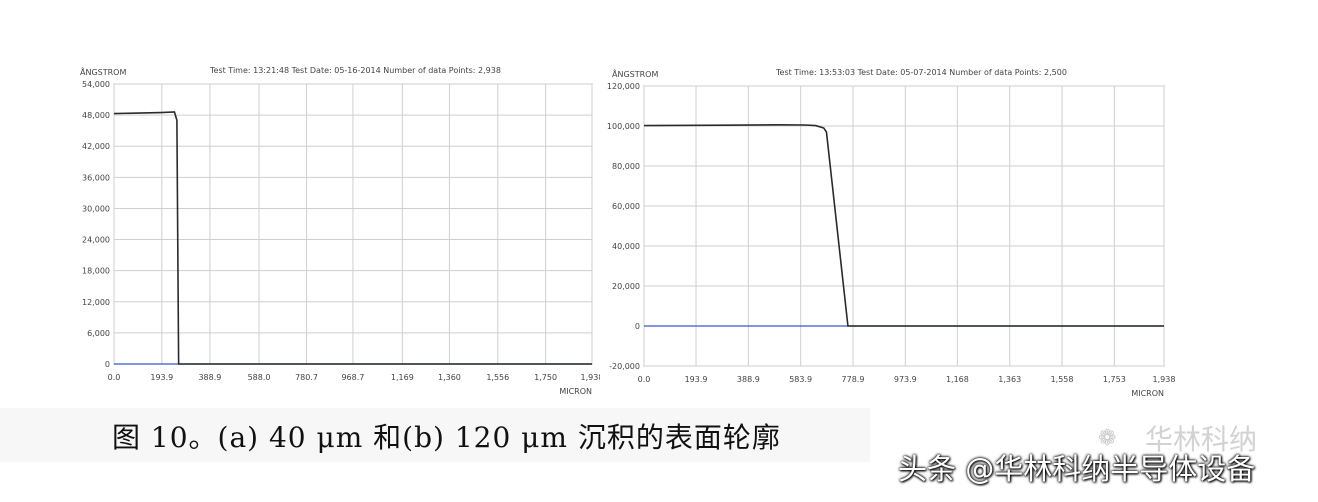 The image size is (1318, 502). What do you see at coordinates (626, 166) in the screenshot?
I see `y-tick-label: 80,000` at bounding box center [626, 166].